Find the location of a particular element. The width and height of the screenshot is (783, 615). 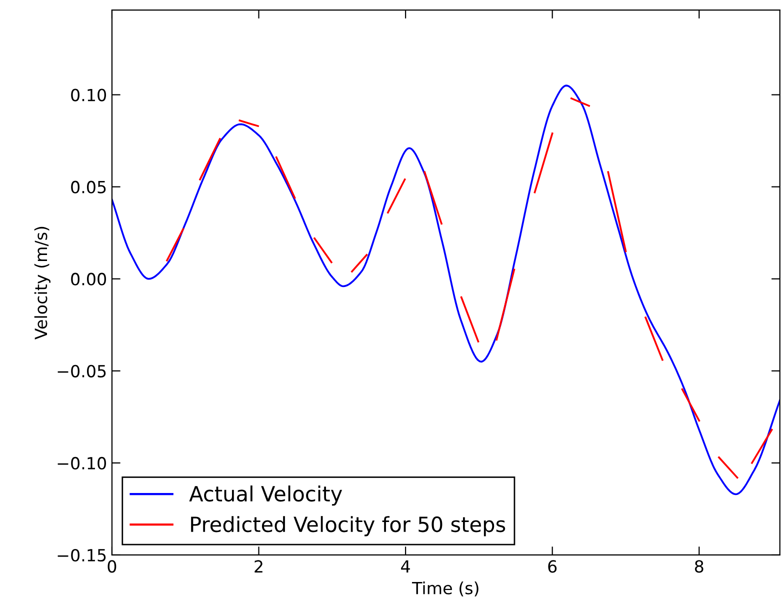

legend-label: Predicted Velocity for 50 steps is located at coordinates (348, 526).